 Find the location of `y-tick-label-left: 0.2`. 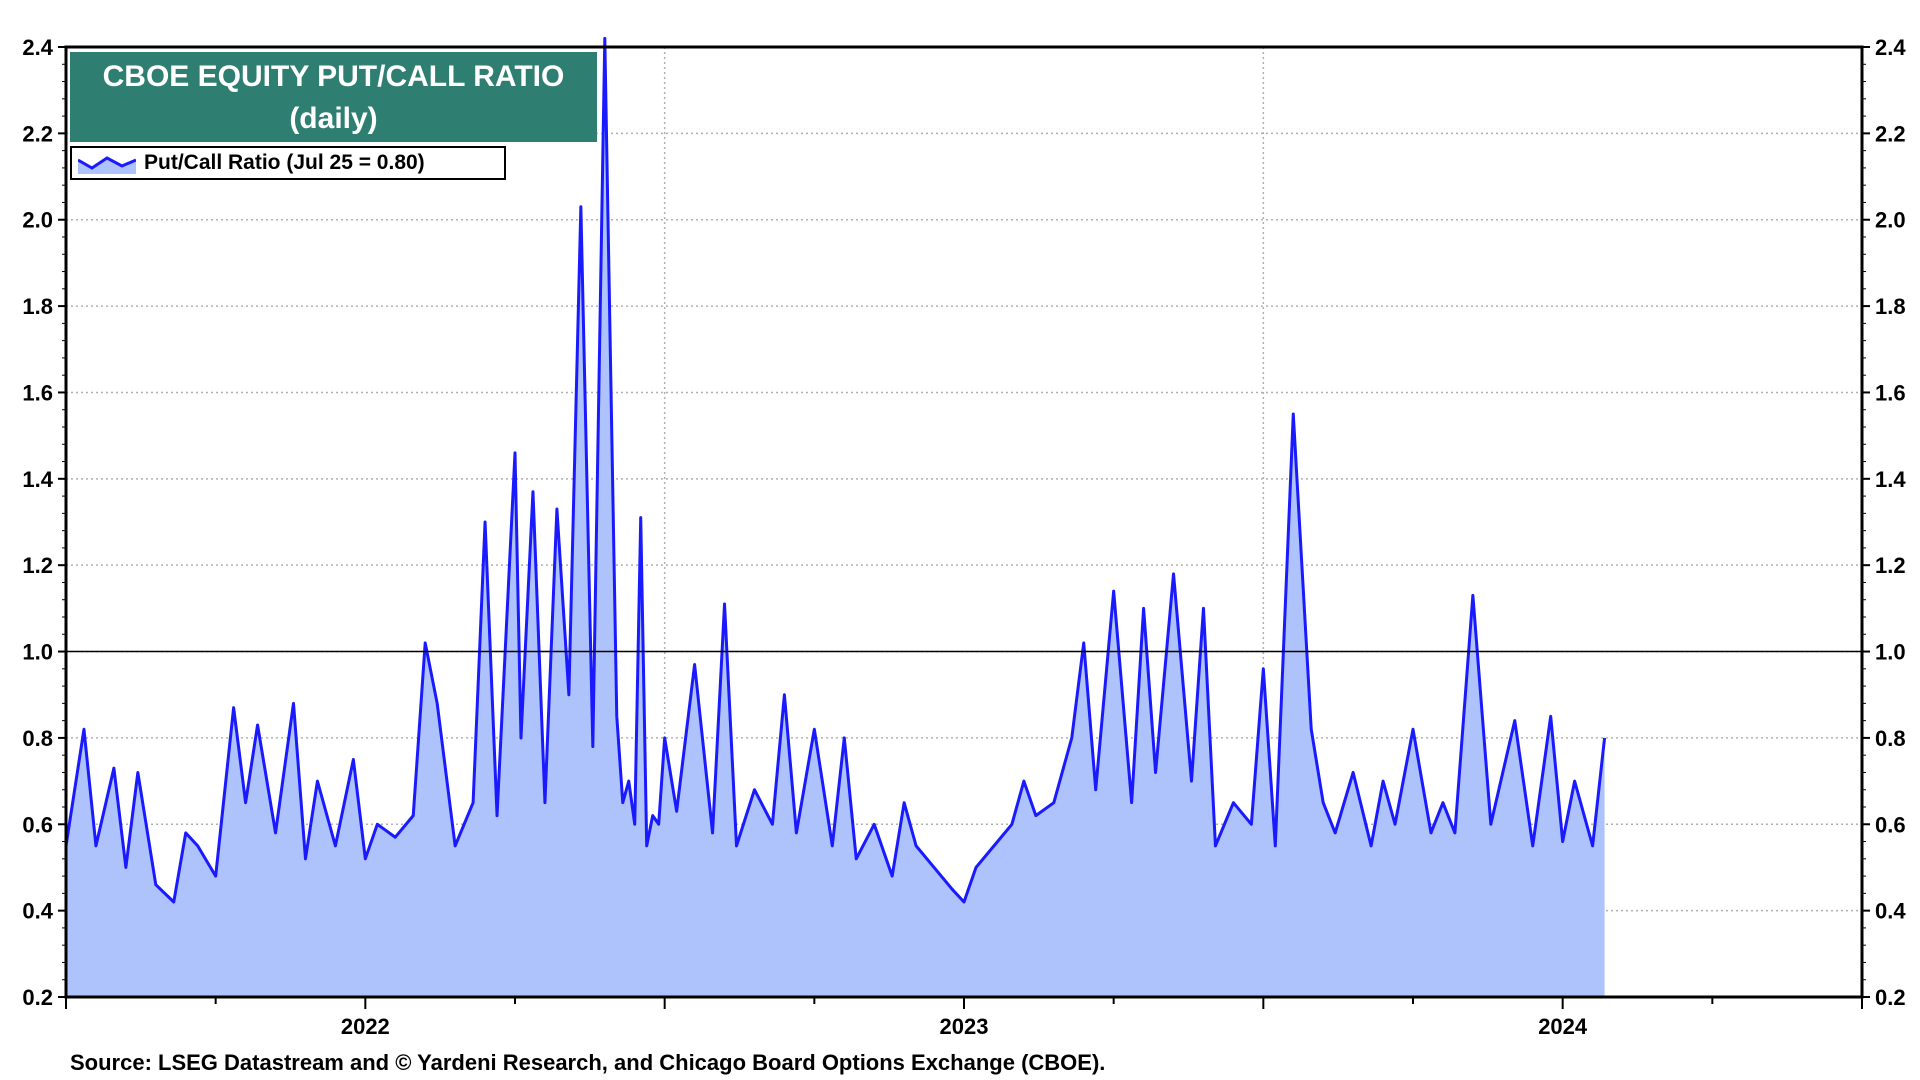

y-tick-label-left: 0.2 is located at coordinates (37, 997).